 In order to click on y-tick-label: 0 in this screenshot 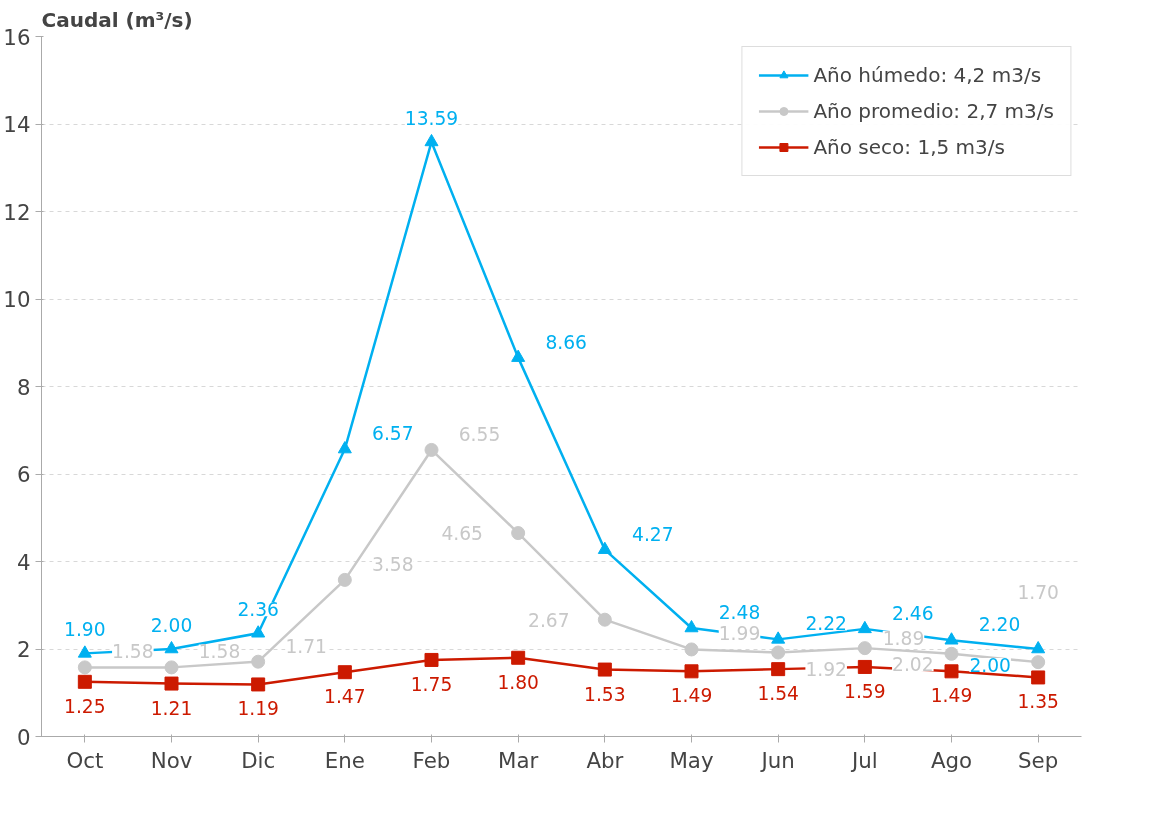, I will do `click(23, 737)`.